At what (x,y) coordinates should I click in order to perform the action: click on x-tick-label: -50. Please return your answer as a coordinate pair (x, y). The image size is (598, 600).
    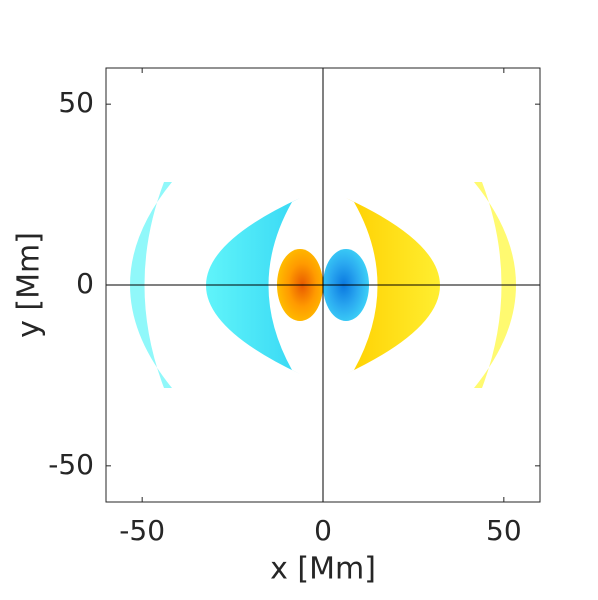
    Looking at the image, I should click on (142, 530).